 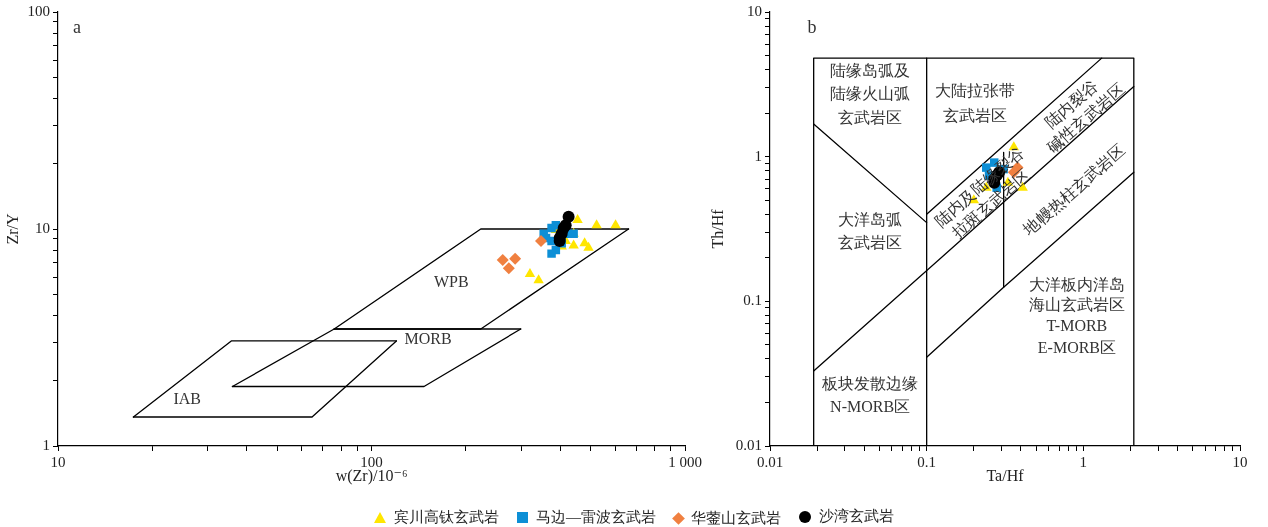 I want to click on annotation: b, so click(x=812, y=26).